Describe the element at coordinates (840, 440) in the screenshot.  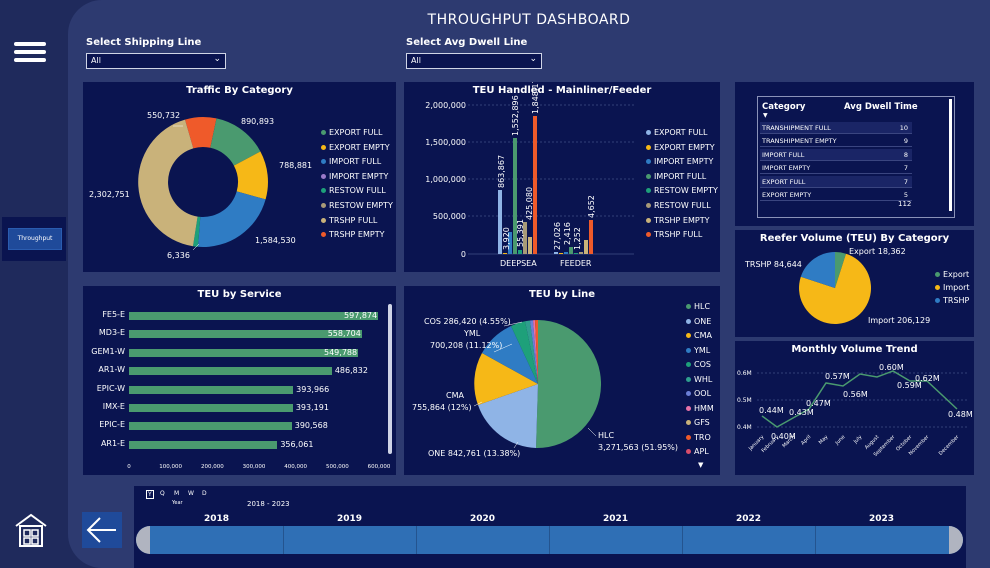
I see `month-tick: June` at that location.